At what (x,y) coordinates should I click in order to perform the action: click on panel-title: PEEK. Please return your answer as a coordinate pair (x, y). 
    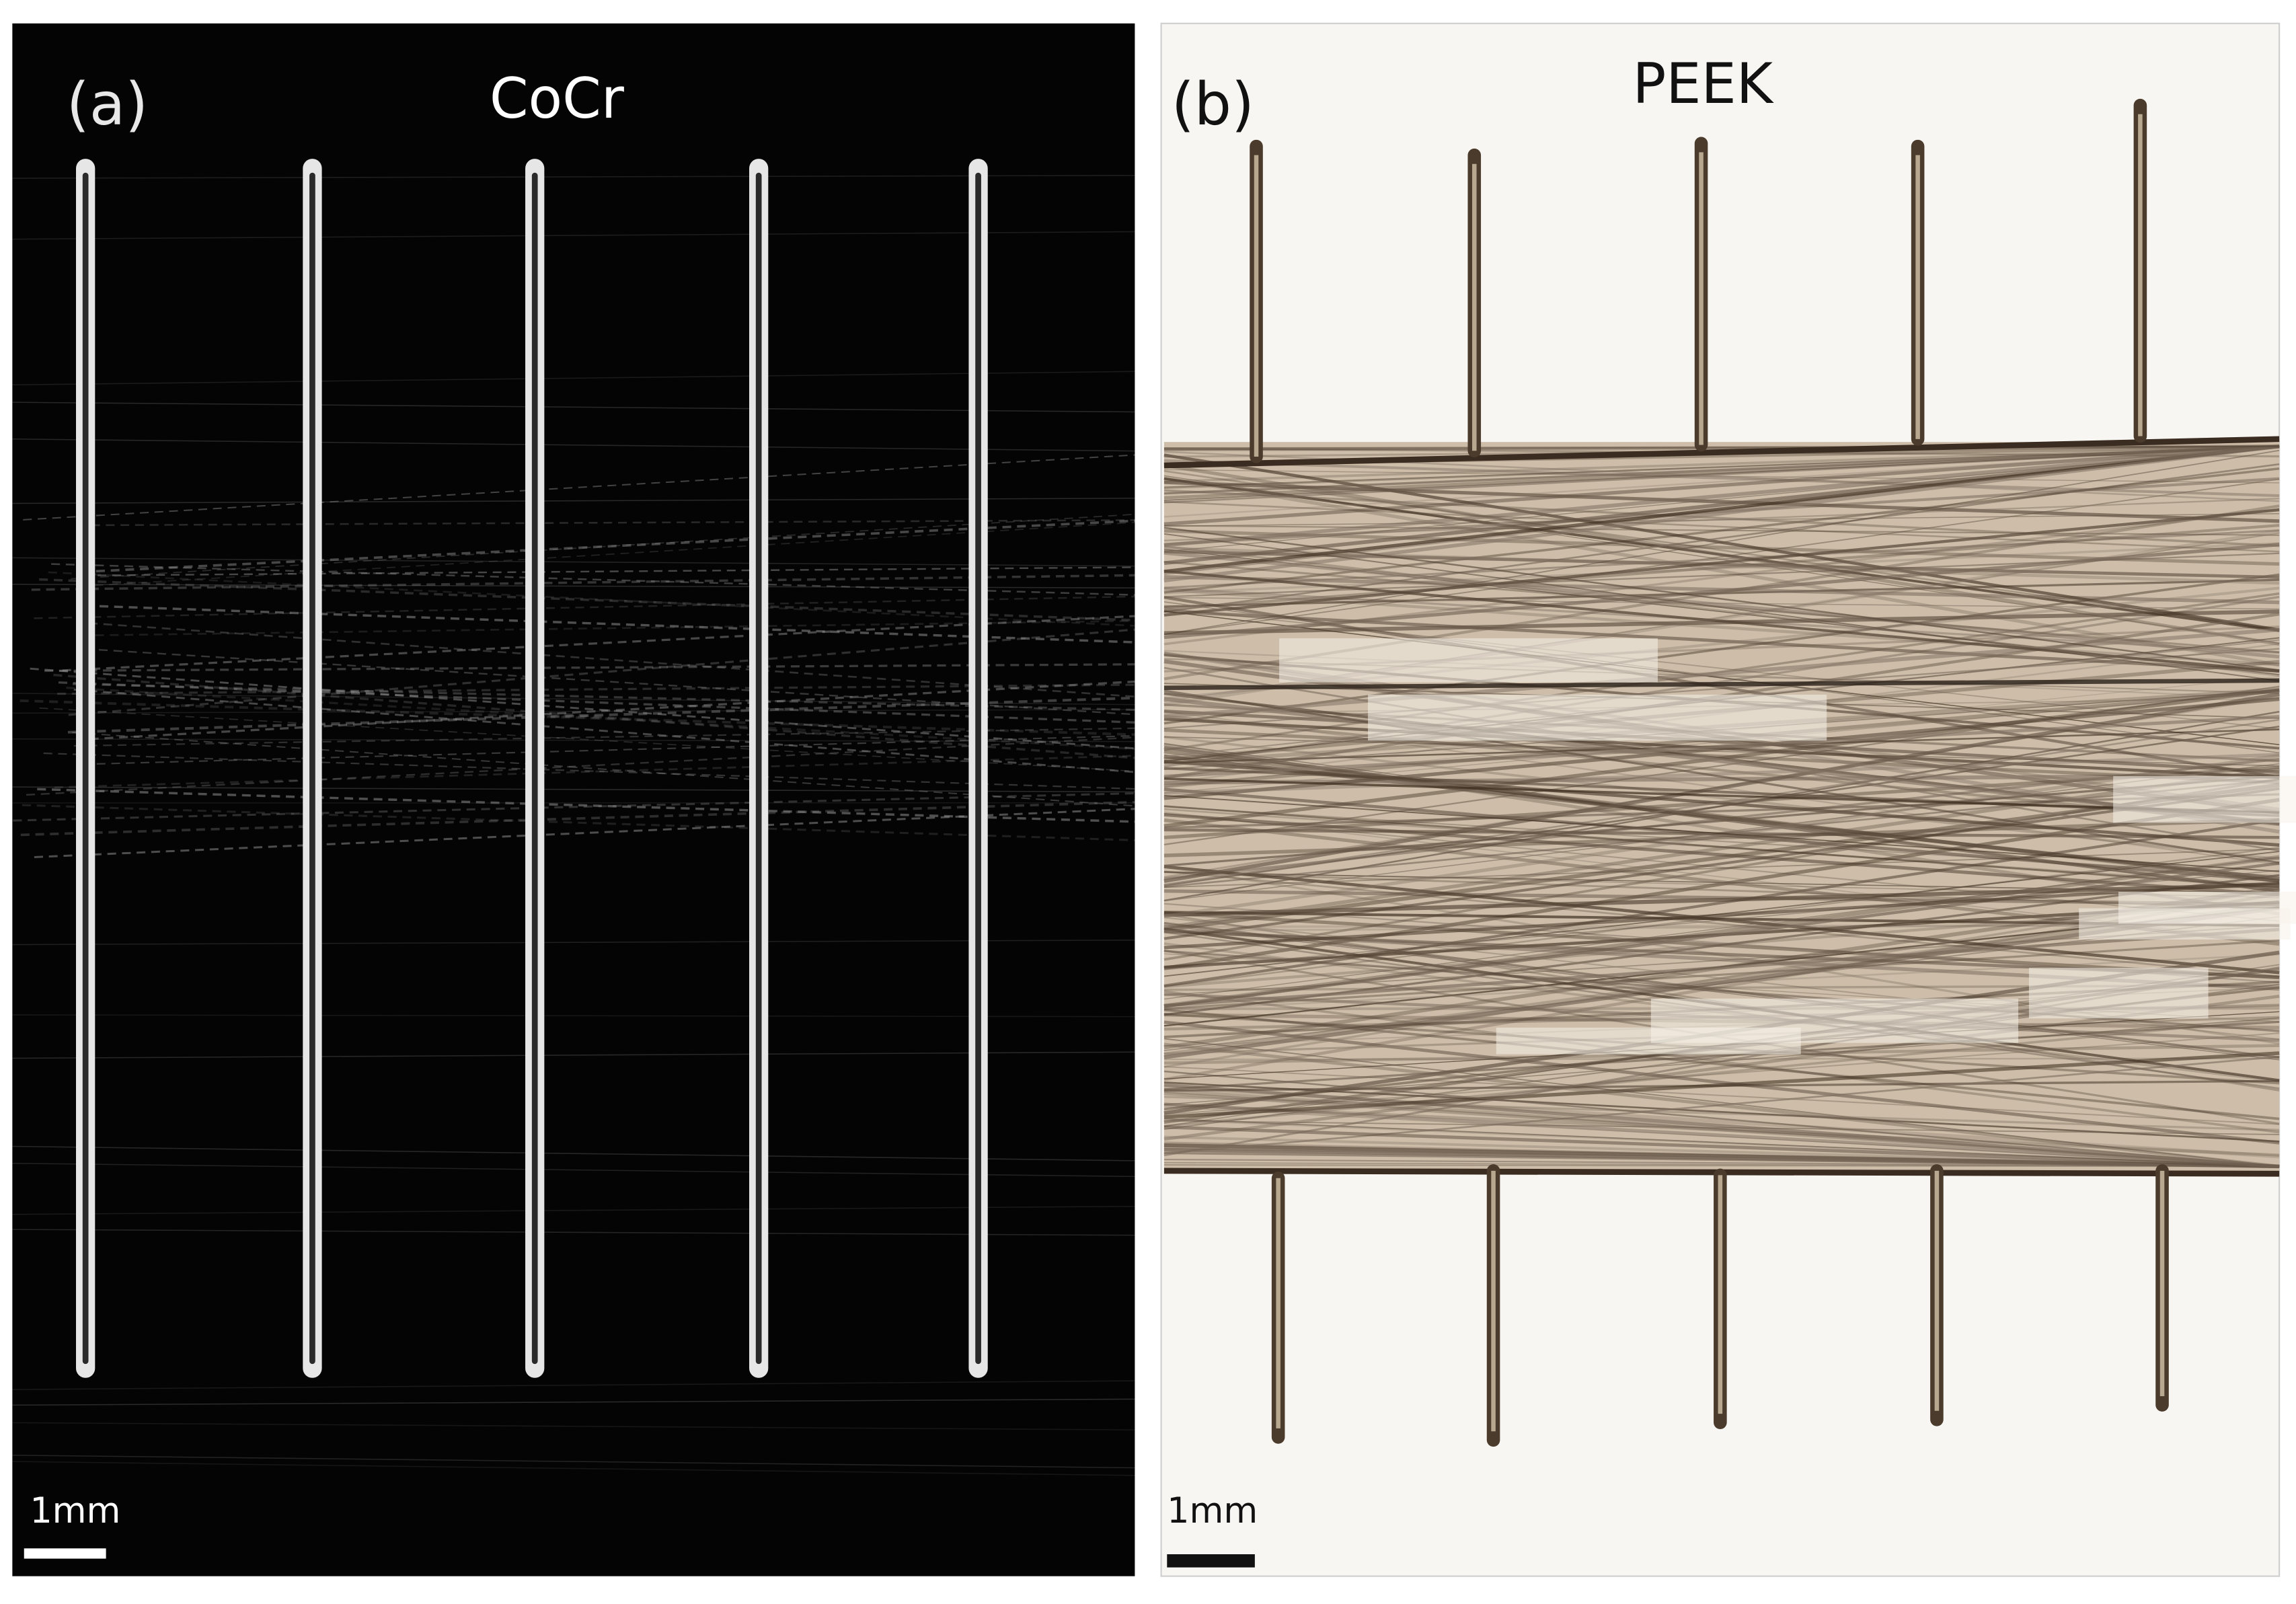
    Looking at the image, I should click on (1703, 83).